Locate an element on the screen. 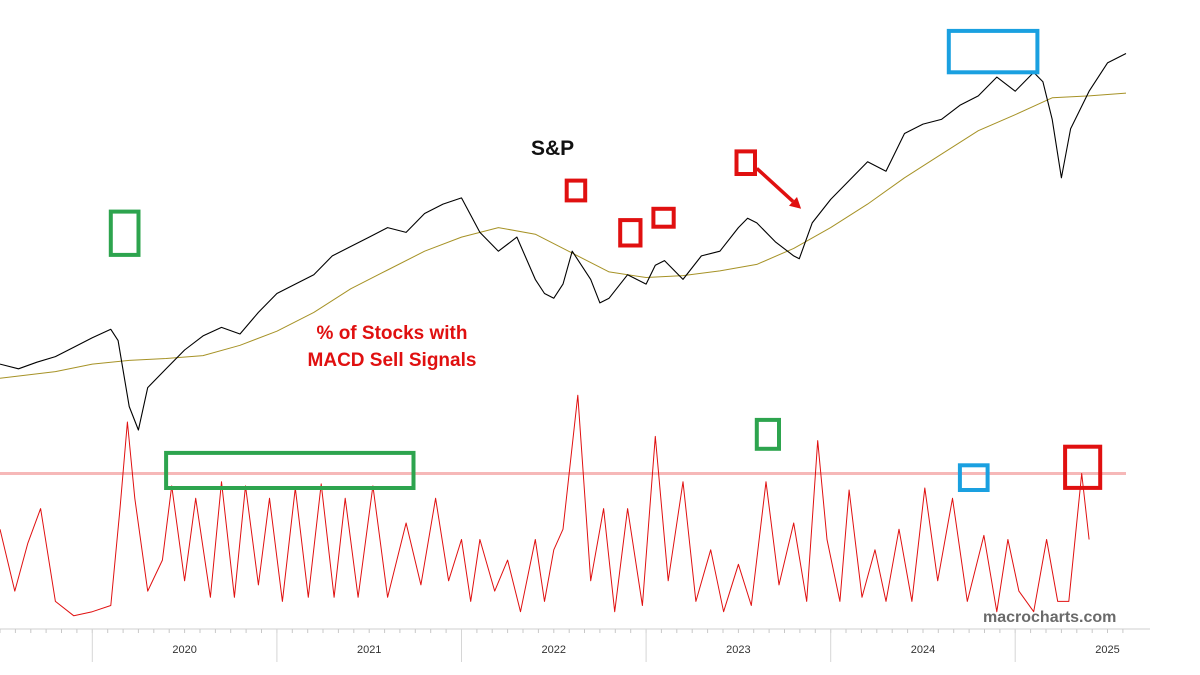 Image resolution: width=1200 pixels, height=675 pixels. x-tick-label: 2024 is located at coordinates (923, 650).